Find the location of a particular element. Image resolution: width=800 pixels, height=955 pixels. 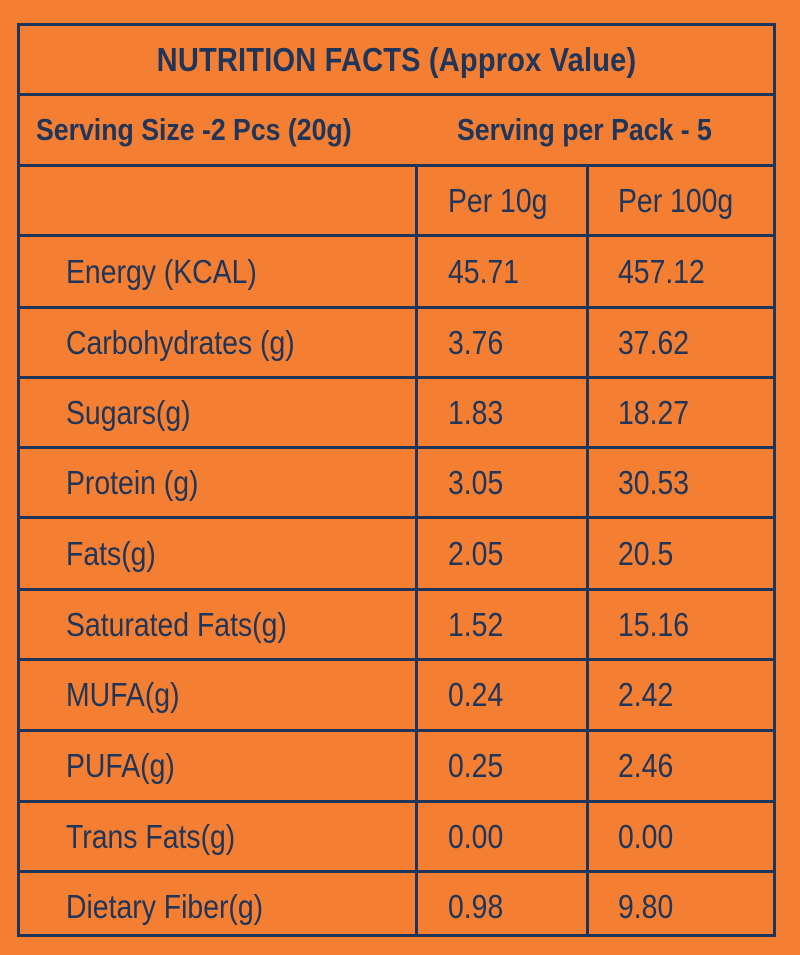

nutrient-name: PUFA(g) is located at coordinates (120, 765).